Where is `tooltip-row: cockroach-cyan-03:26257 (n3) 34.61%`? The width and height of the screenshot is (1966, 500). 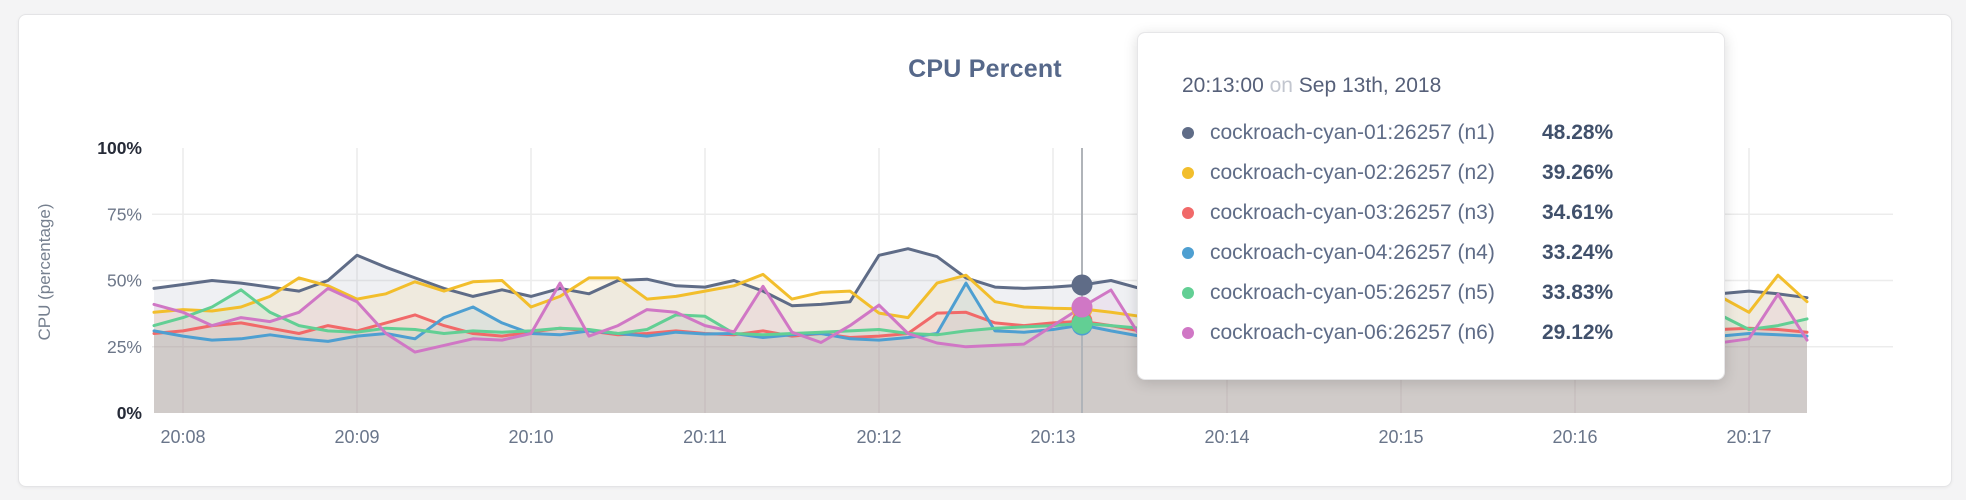 tooltip-row: cockroach-cyan-03:26257 (n3) 34.61% is located at coordinates (1453, 213).